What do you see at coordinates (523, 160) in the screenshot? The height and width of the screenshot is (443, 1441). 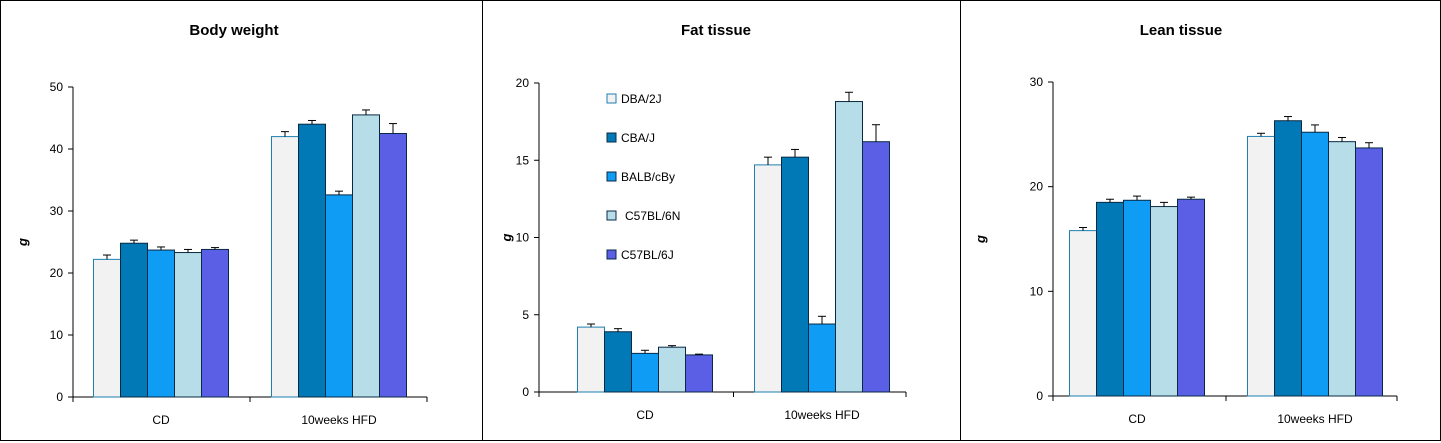 I see `y-tick-label: 15` at bounding box center [523, 160].